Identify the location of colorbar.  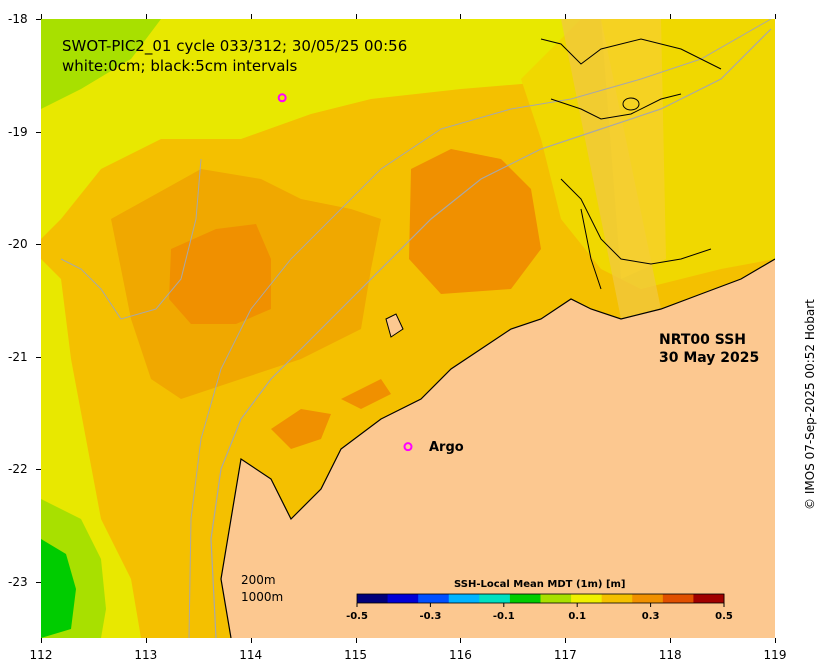
(540, 600).